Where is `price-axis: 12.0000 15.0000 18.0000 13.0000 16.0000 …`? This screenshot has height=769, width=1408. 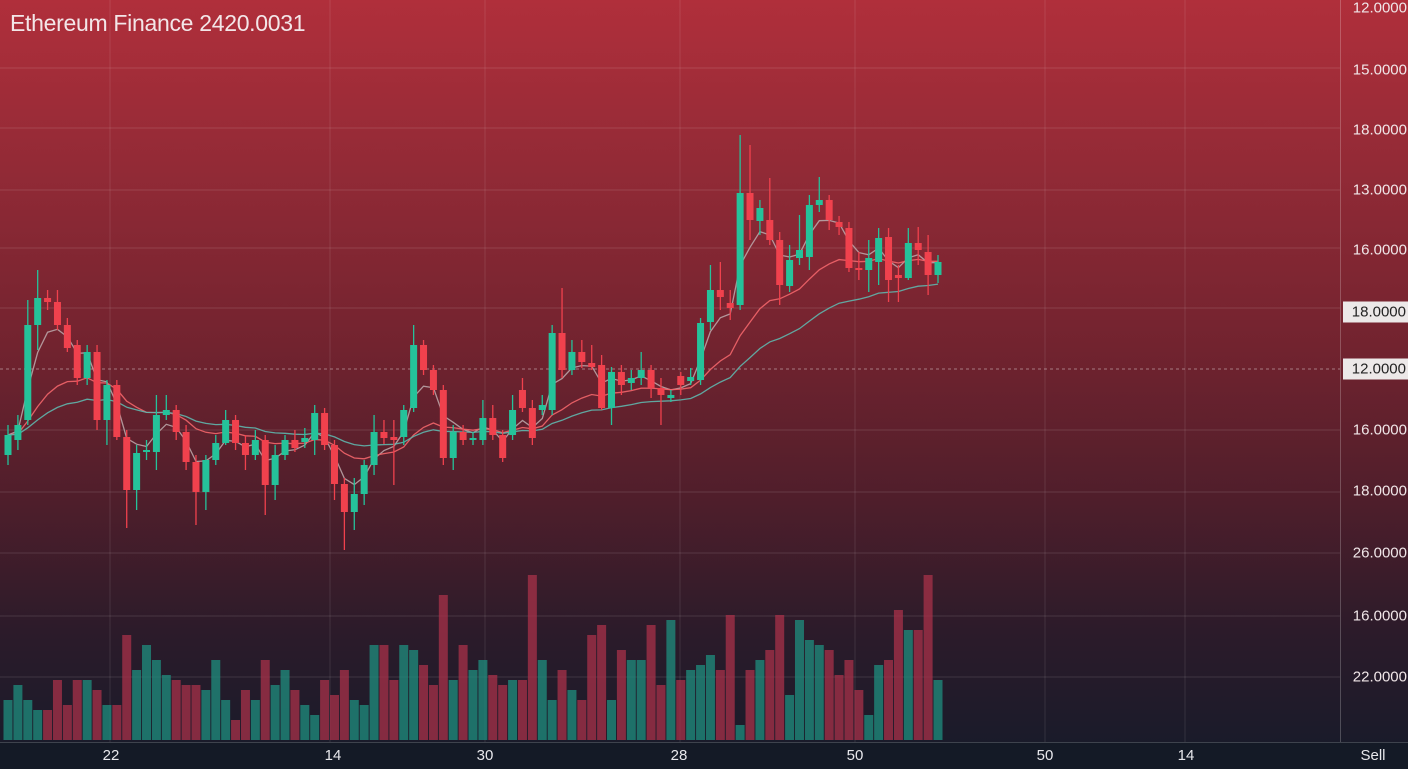 price-axis: 12.0000 15.0000 18.0000 13.0000 16.0000 … is located at coordinates (1374, 371).